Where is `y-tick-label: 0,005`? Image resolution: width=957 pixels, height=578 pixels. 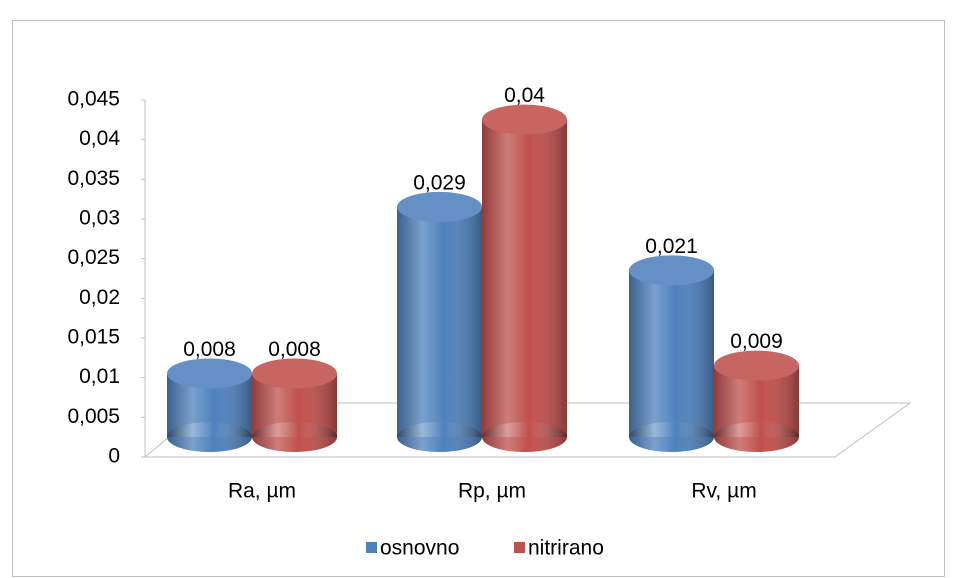
y-tick-label: 0,005 is located at coordinates (93, 416).